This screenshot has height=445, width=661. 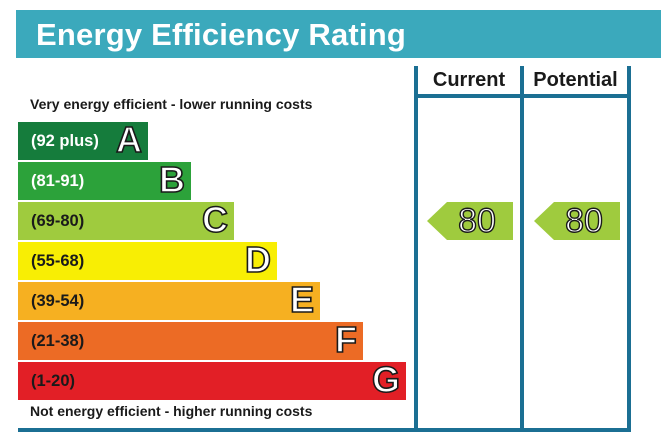 I want to click on band-letter: G, so click(x=386, y=379).